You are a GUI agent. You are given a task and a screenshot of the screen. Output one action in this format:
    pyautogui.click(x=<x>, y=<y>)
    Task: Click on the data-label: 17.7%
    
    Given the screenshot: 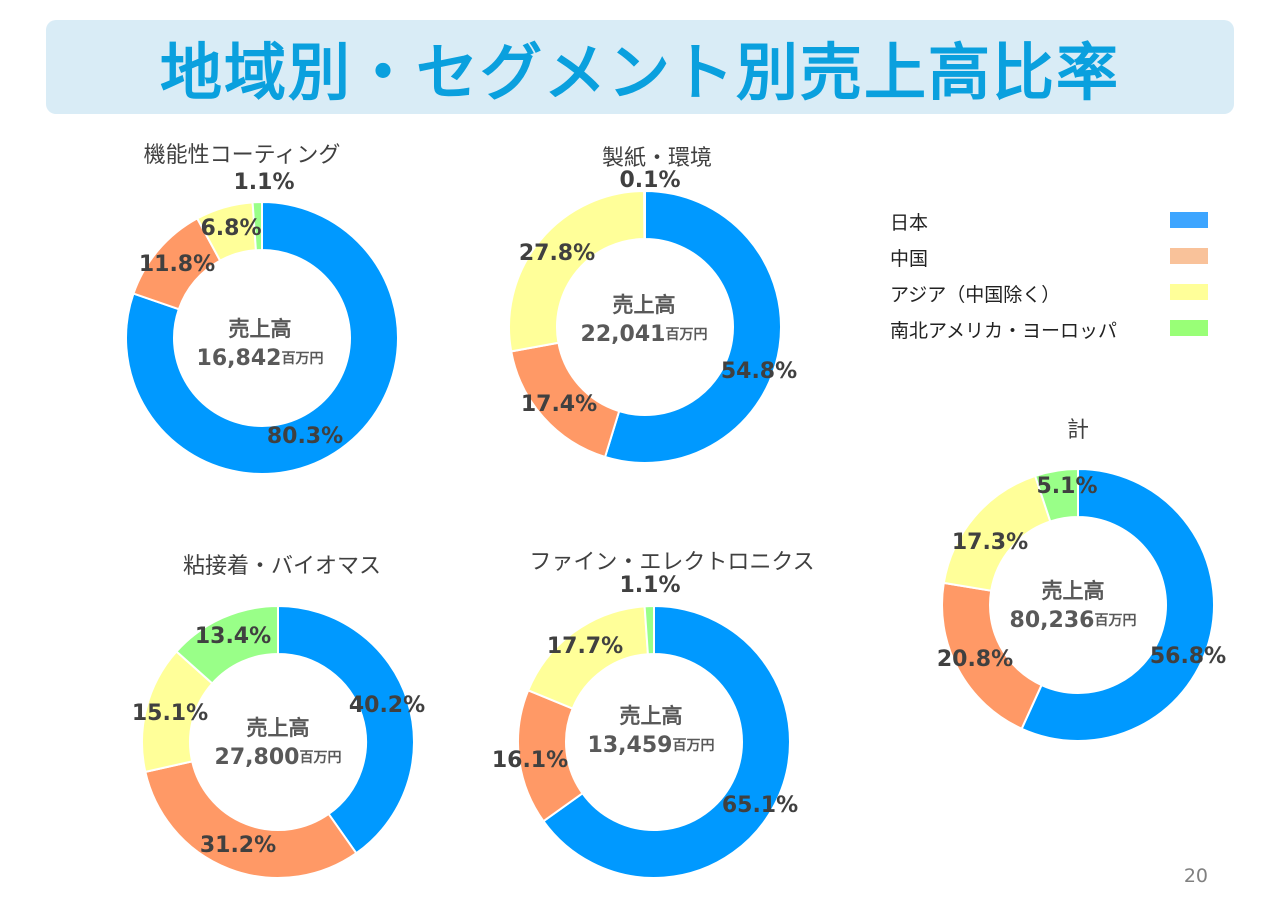 What is the action you would take?
    pyautogui.click(x=585, y=646)
    